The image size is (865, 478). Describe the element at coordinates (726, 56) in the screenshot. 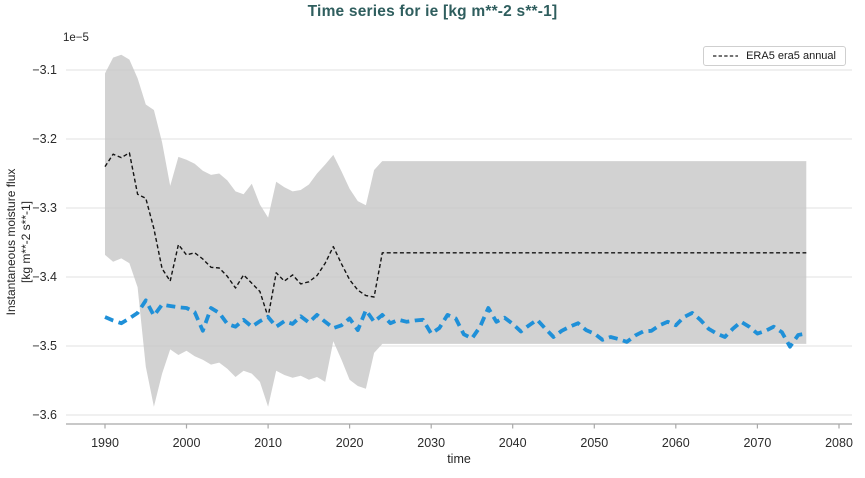

I see `legend-dash-swatch` at that location.